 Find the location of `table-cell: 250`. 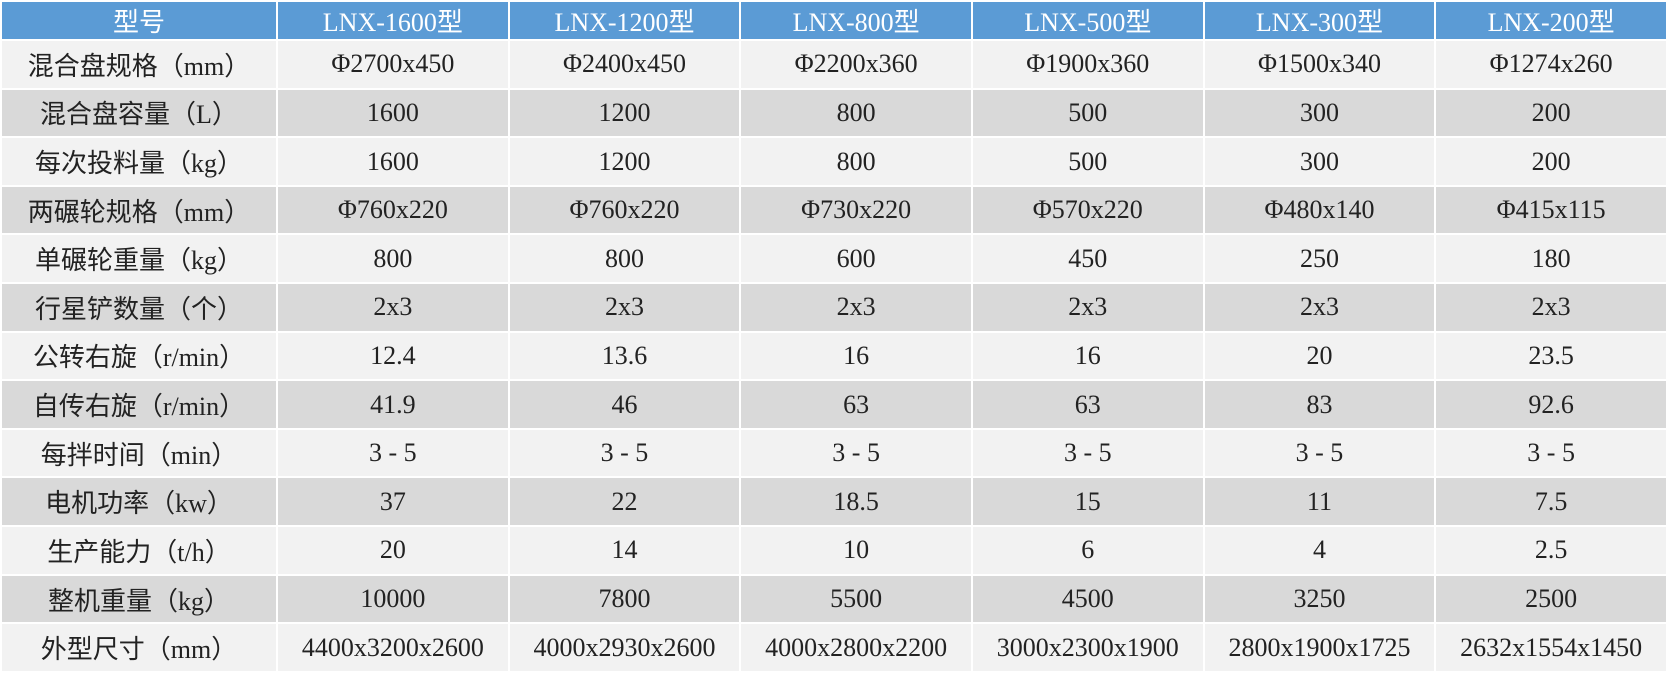

table-cell: 250 is located at coordinates (1319, 259).